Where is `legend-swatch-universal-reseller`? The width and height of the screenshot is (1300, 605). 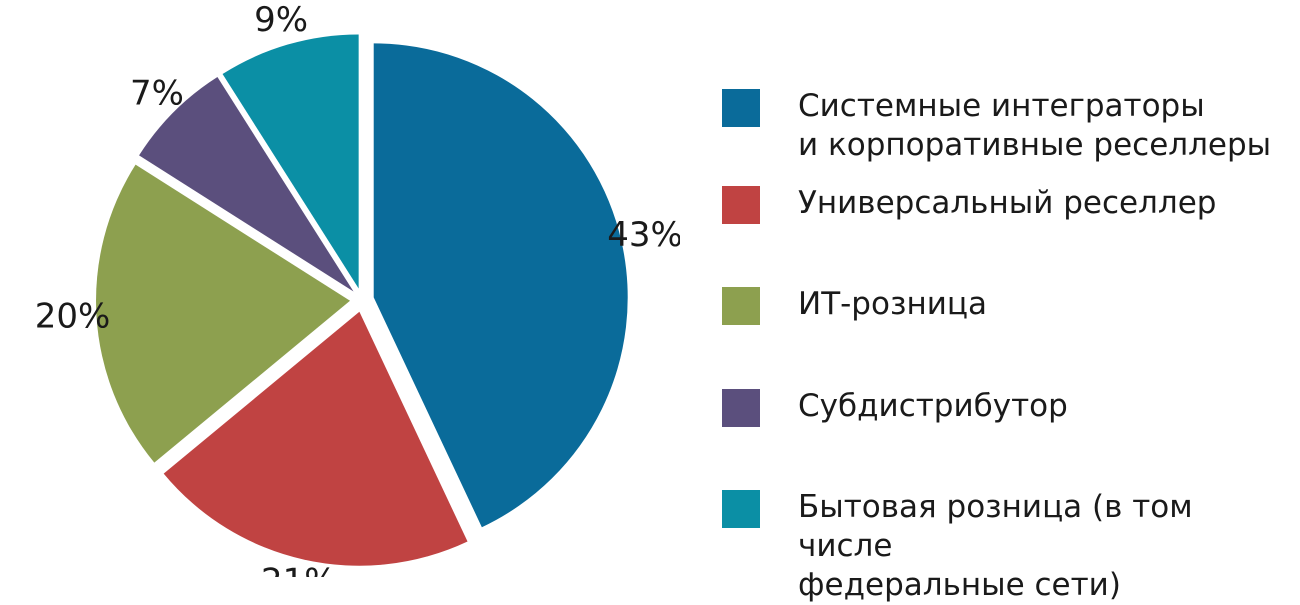
legend-swatch-universal-reseller is located at coordinates (741, 205).